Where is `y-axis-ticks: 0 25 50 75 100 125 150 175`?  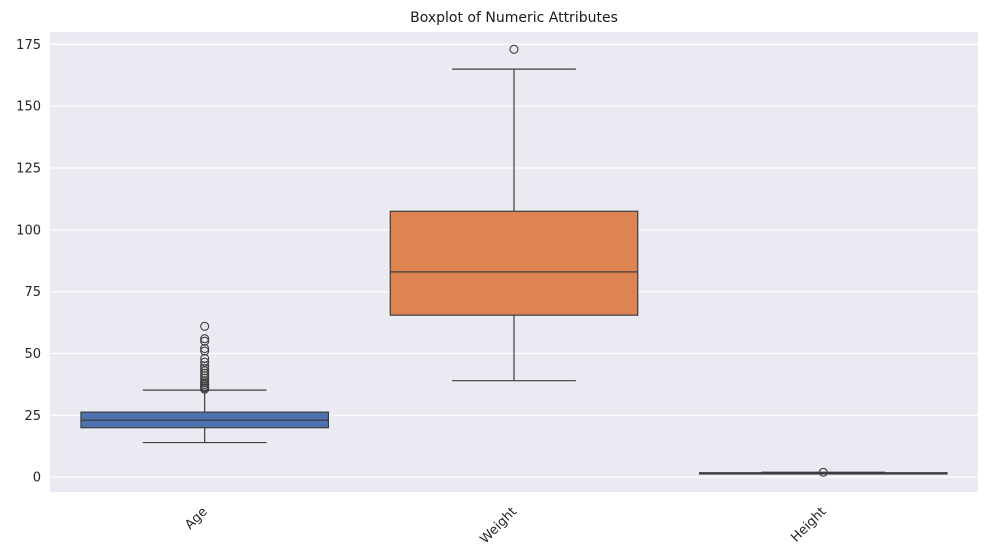 y-axis-ticks: 0 25 50 75 100 125 150 175 is located at coordinates (28, 262).